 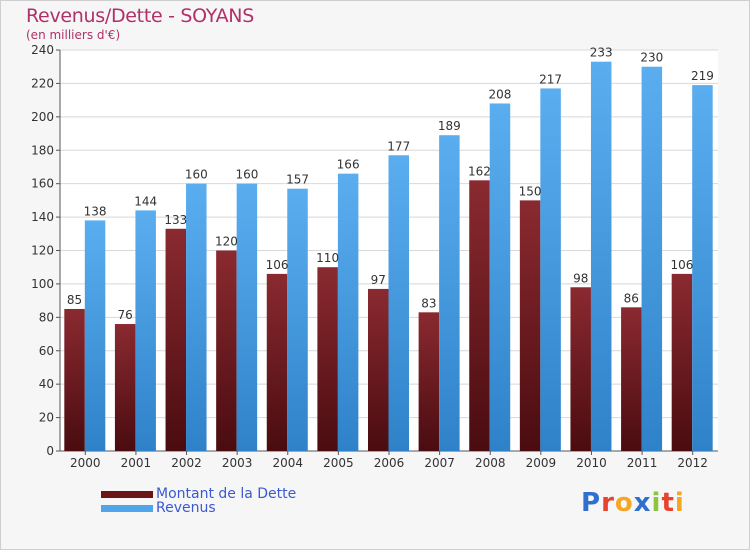 What do you see at coordinates (624, 503) in the screenshot?
I see `logo-letter: o` at bounding box center [624, 503].